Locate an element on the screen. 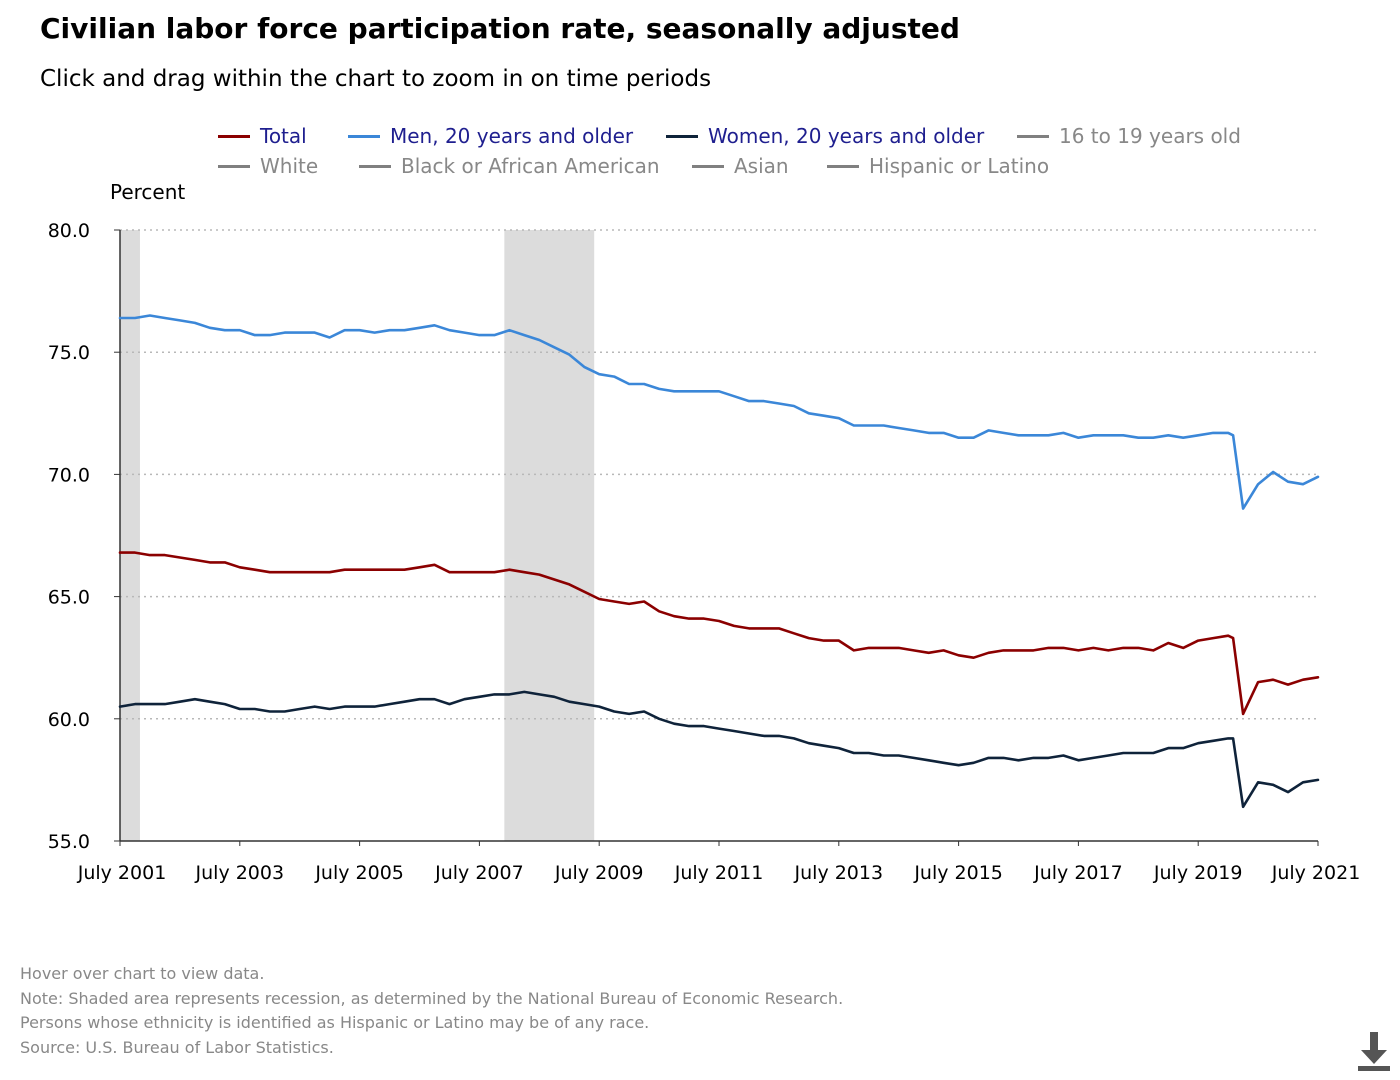 The width and height of the screenshot is (1400, 1080). x-tick-label-2: July 2005 is located at coordinates (359, 873).